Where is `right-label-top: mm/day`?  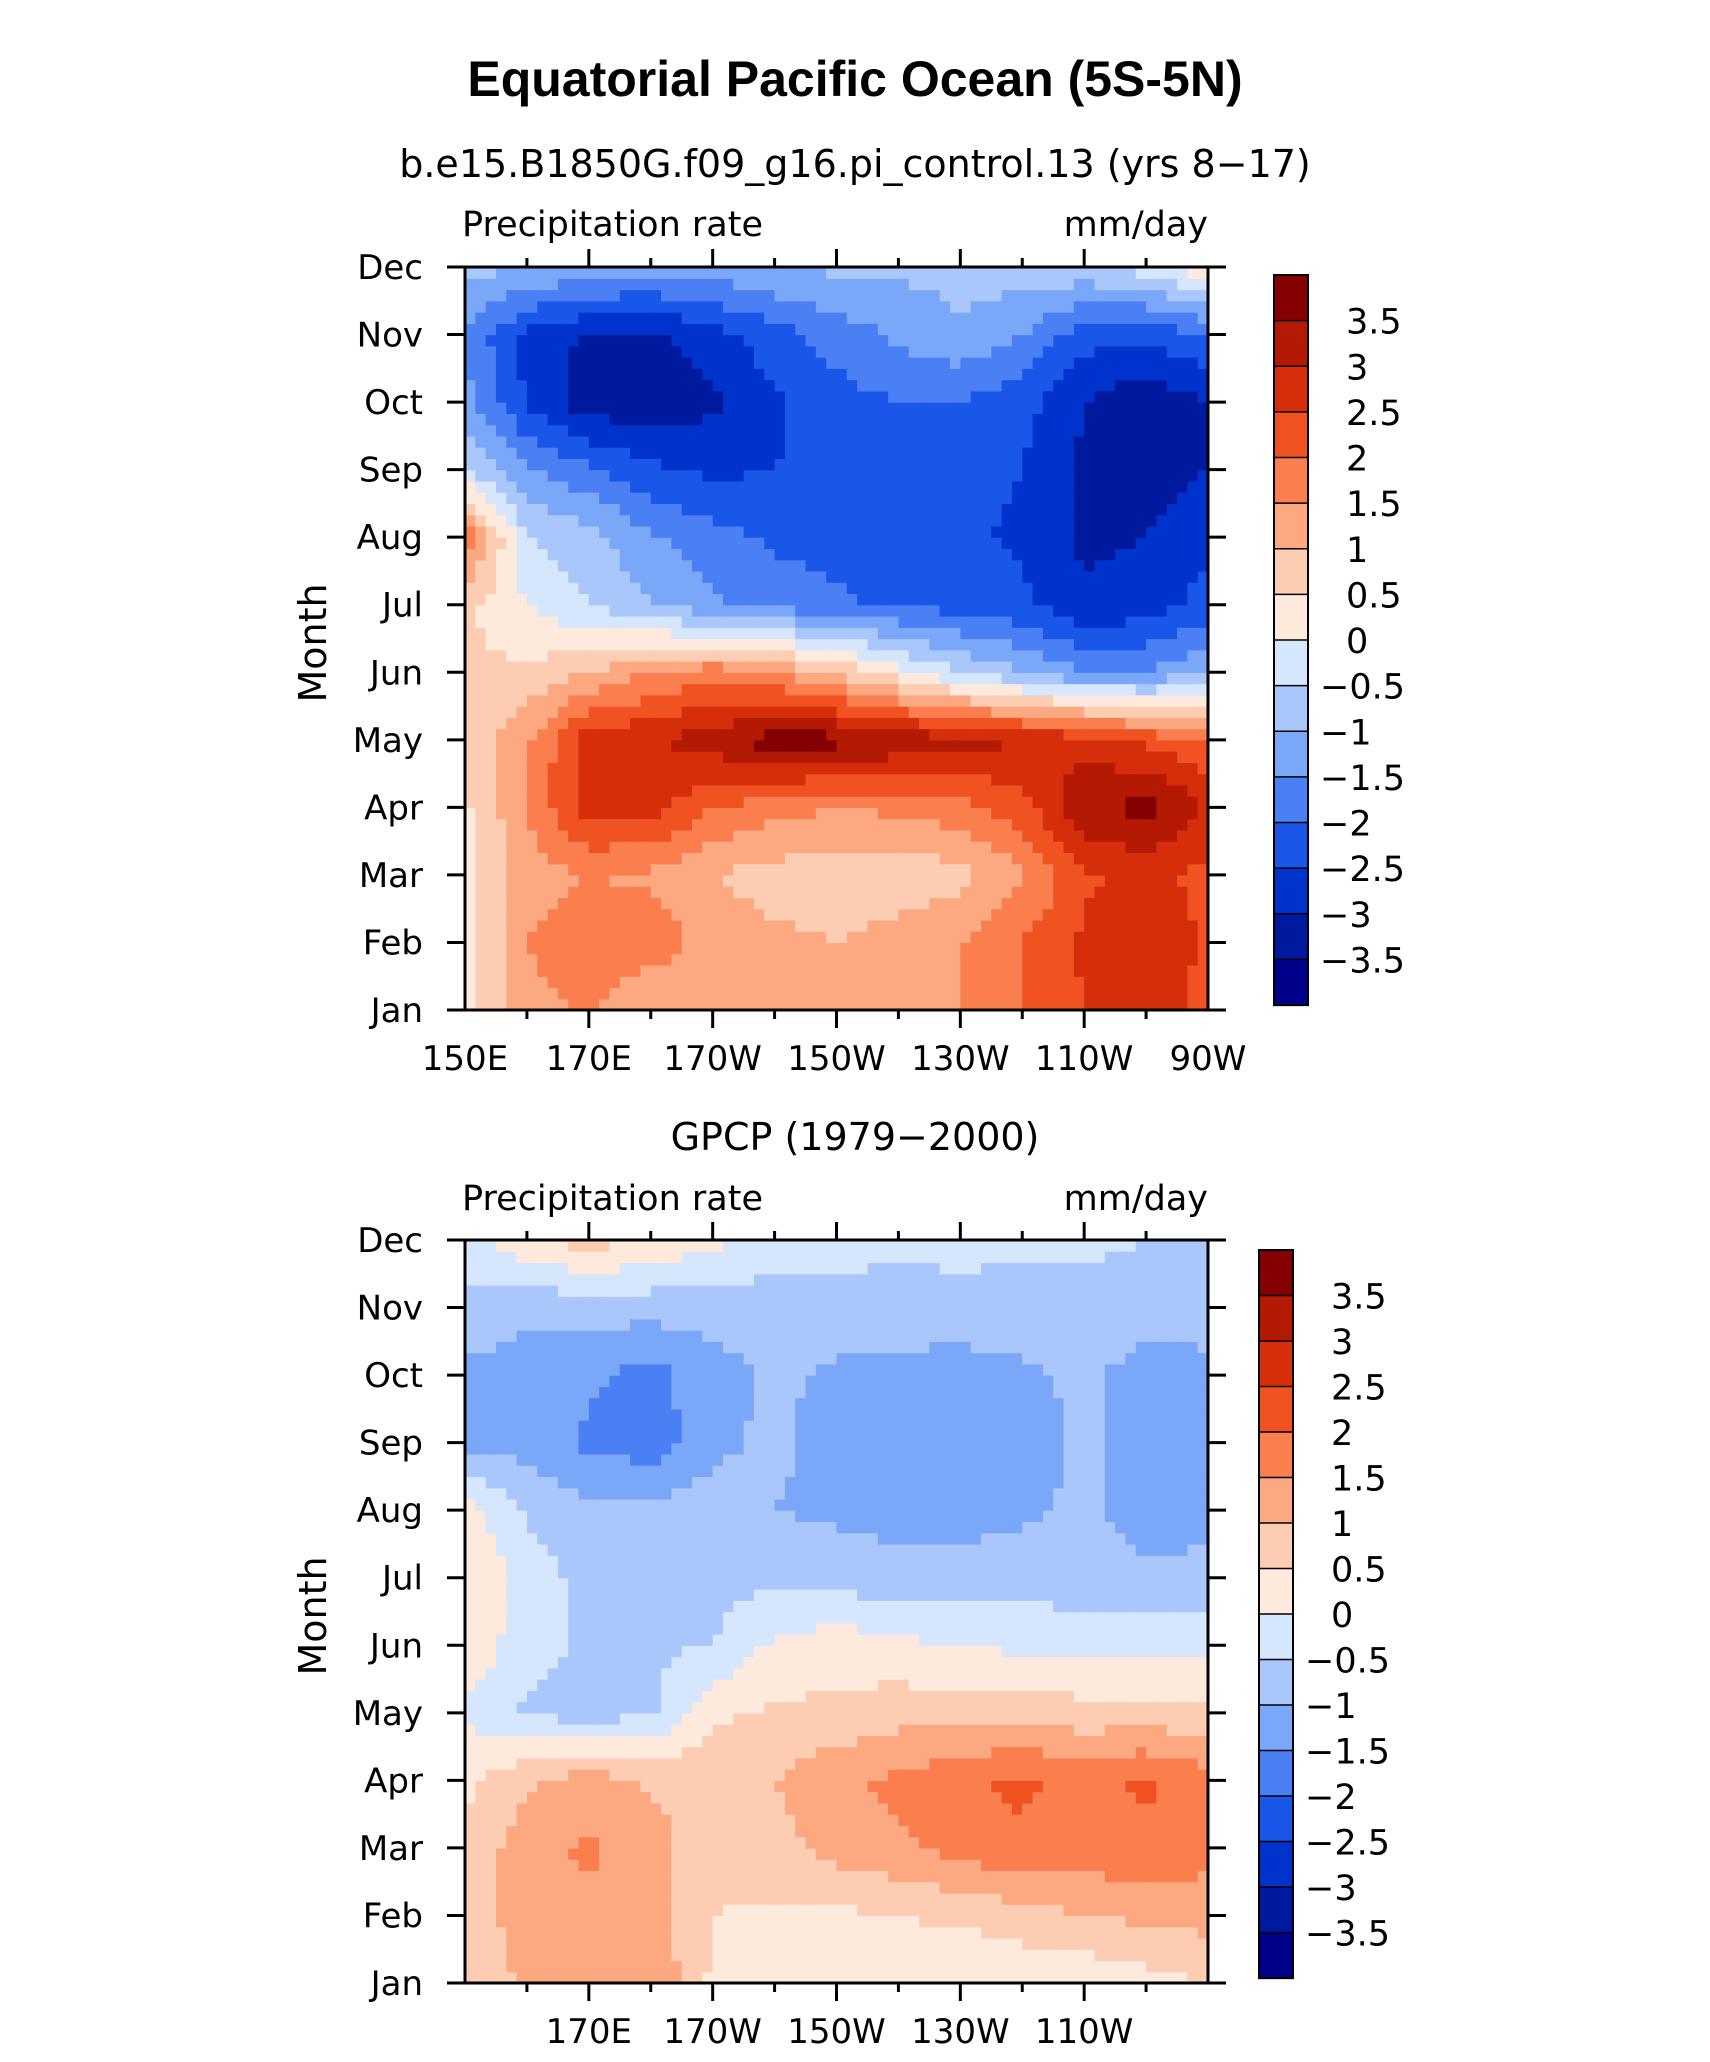
right-label-top: mm/day is located at coordinates (1136, 225).